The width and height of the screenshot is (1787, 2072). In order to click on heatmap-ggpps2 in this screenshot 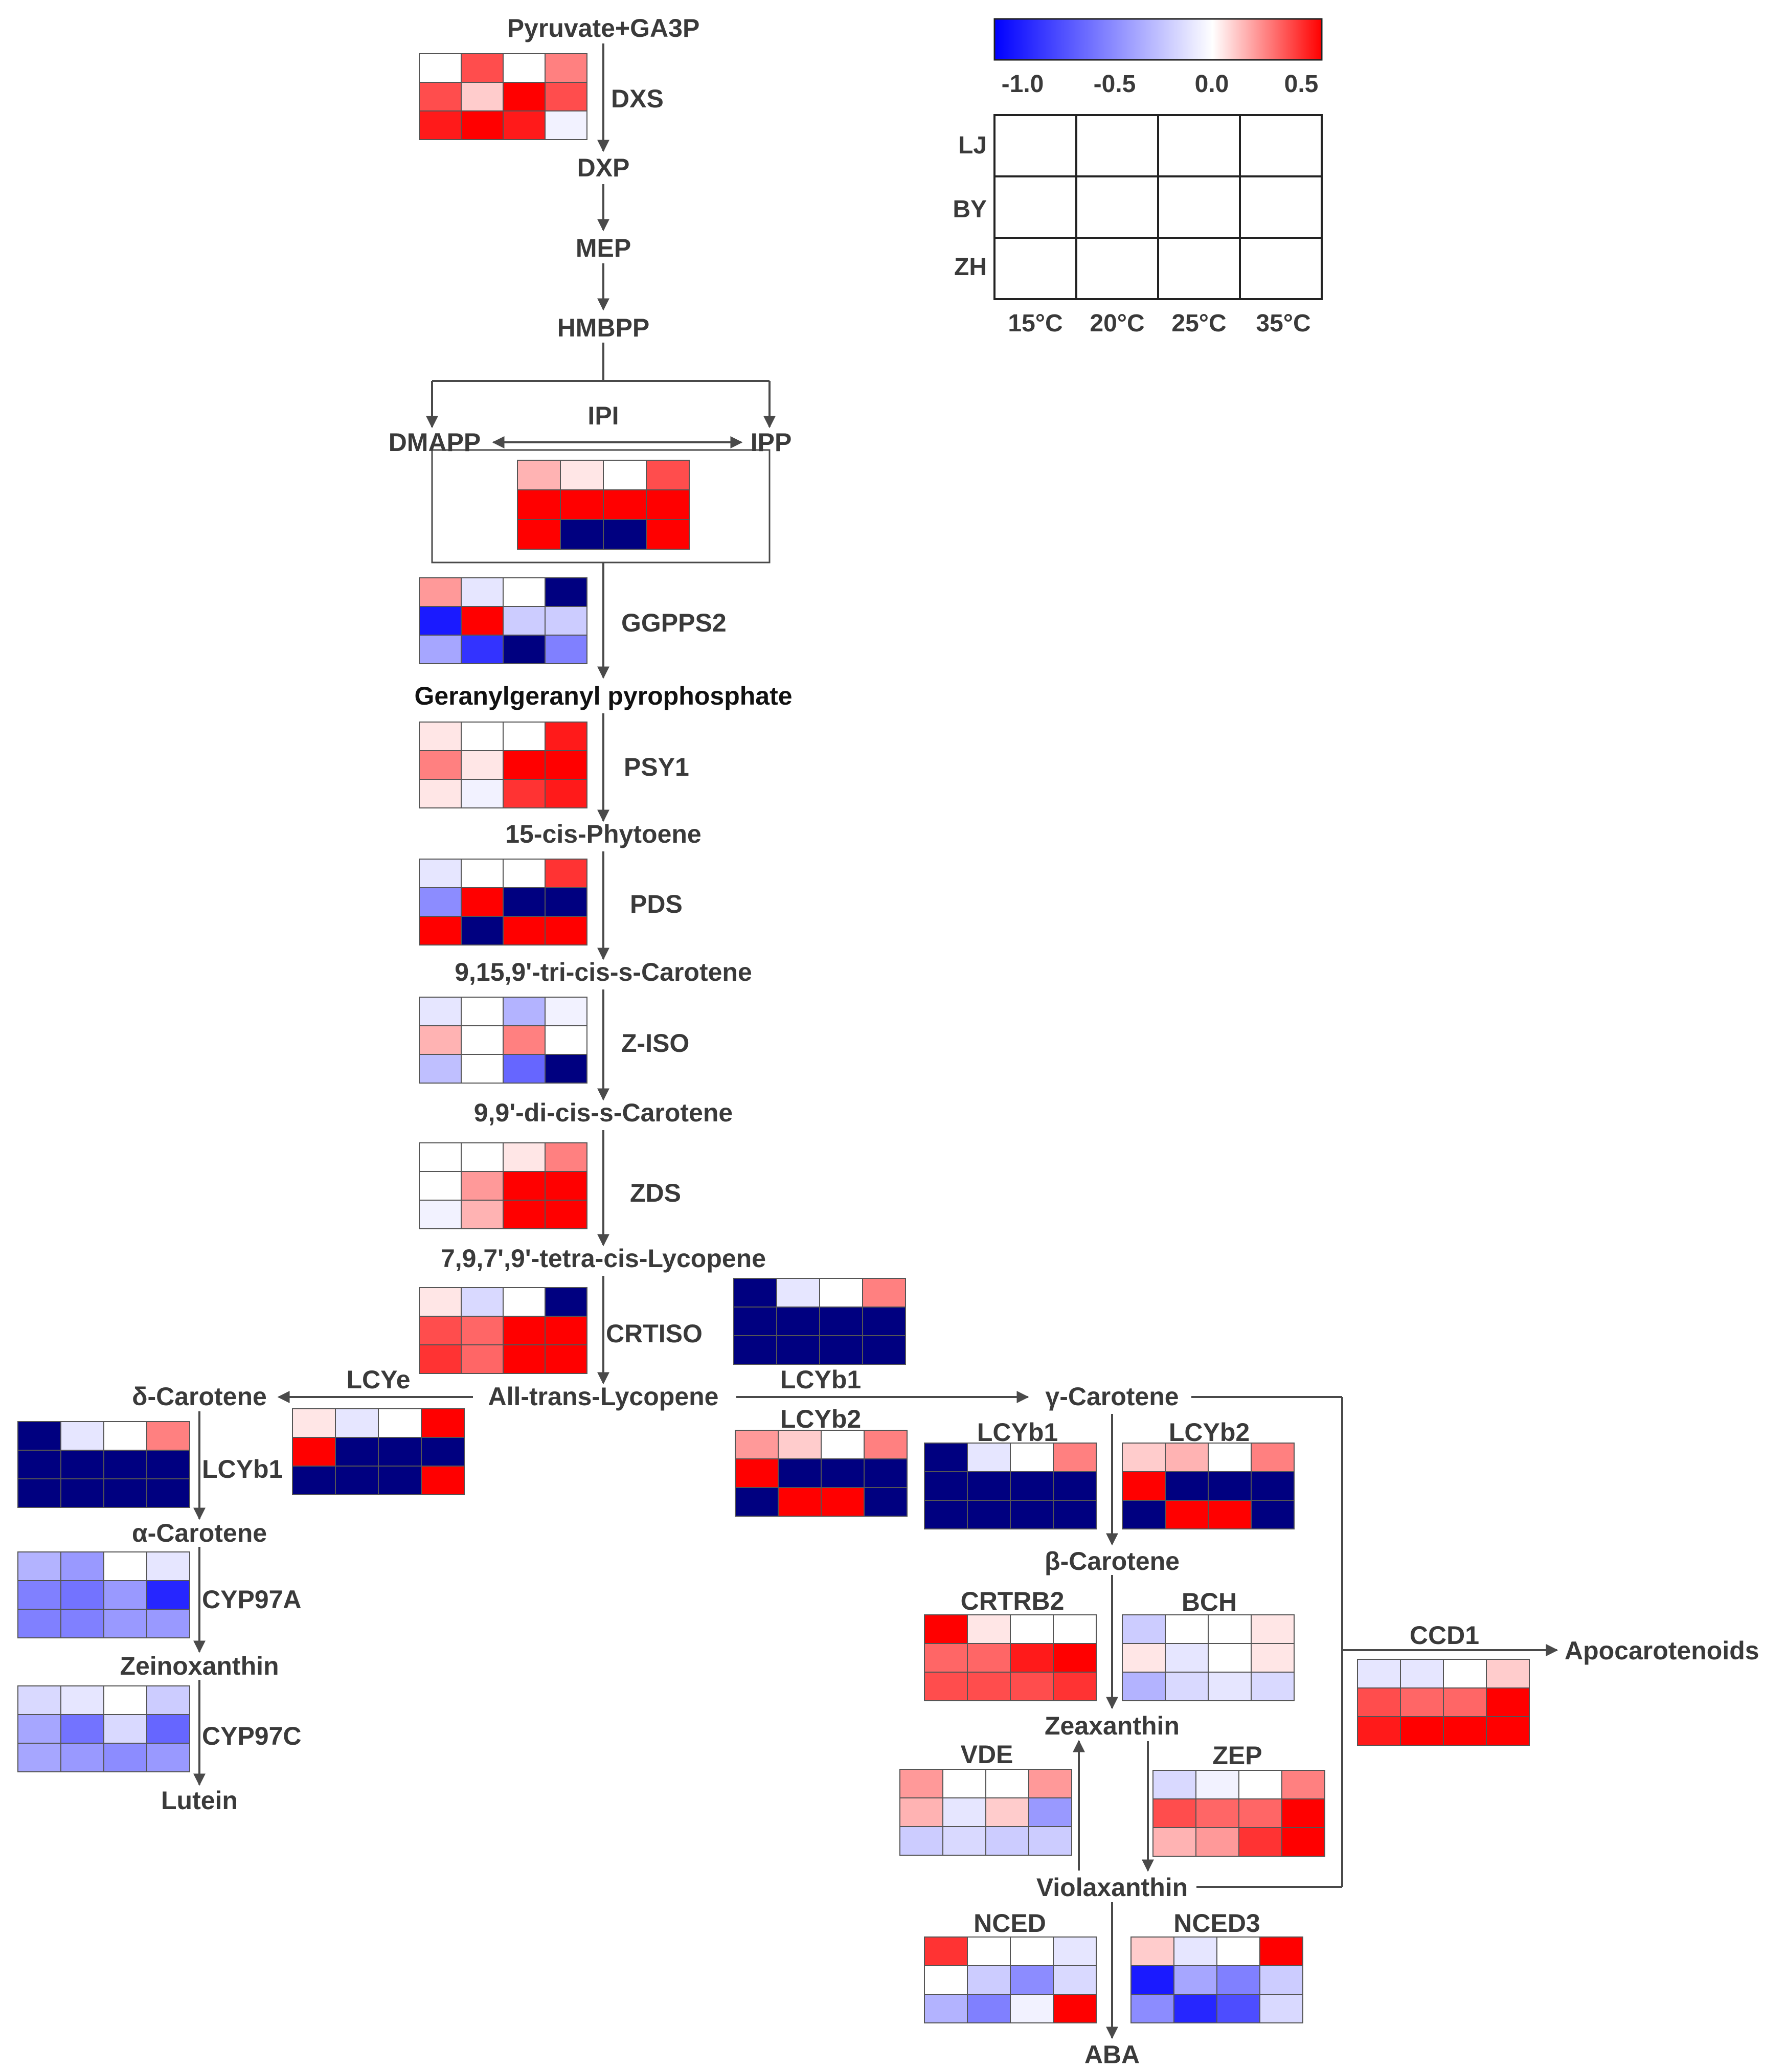, I will do `click(503, 621)`.